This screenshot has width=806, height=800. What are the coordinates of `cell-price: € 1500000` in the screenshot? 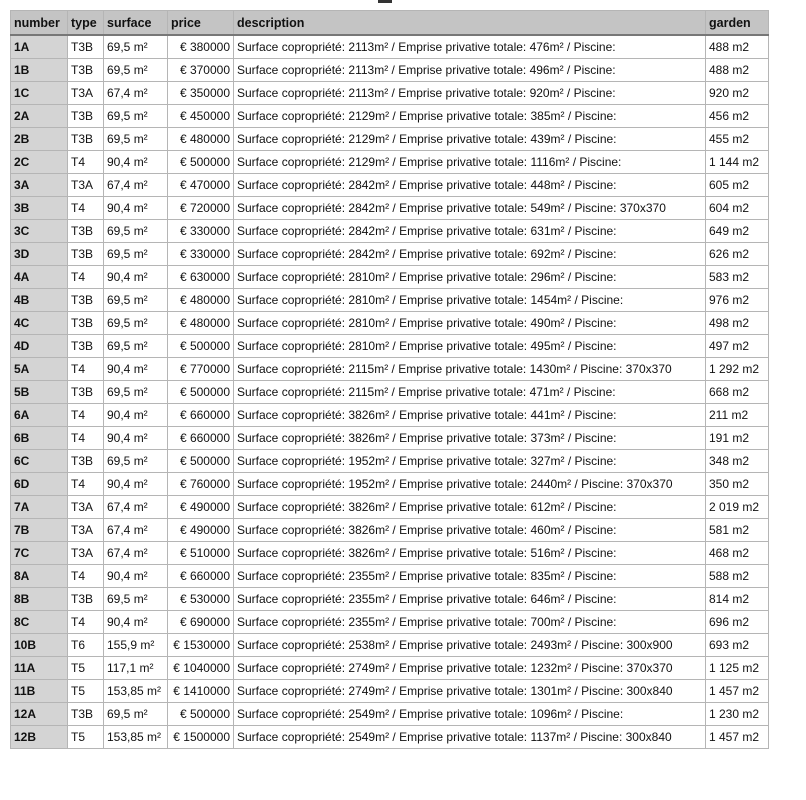 It's located at (200, 737).